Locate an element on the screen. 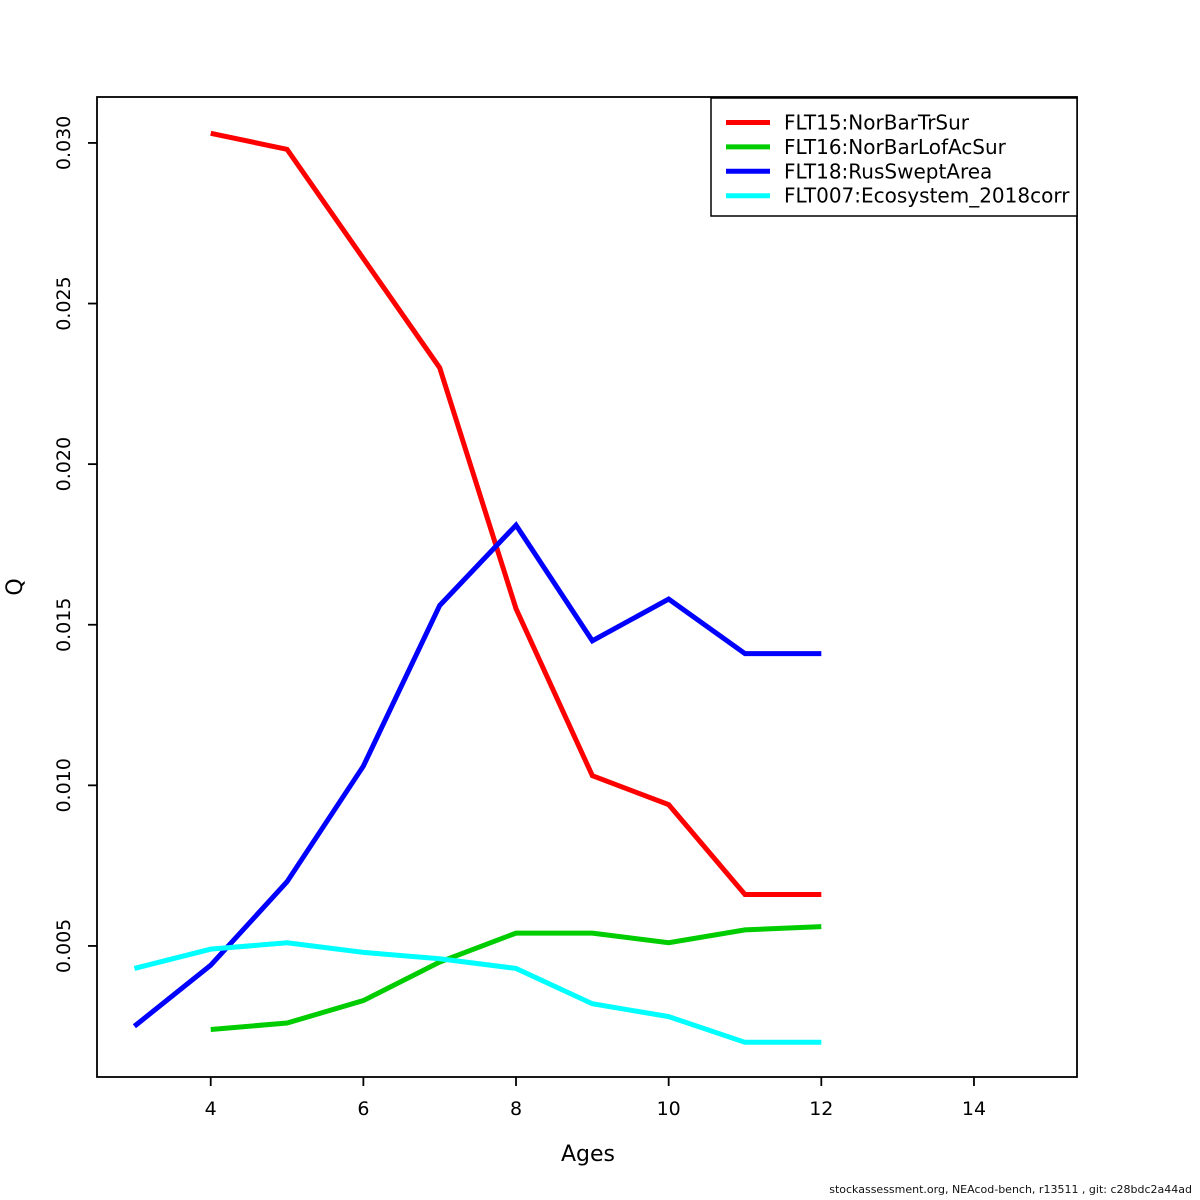 The width and height of the screenshot is (1200, 1200). x-tick-label: 8 is located at coordinates (516, 1109).